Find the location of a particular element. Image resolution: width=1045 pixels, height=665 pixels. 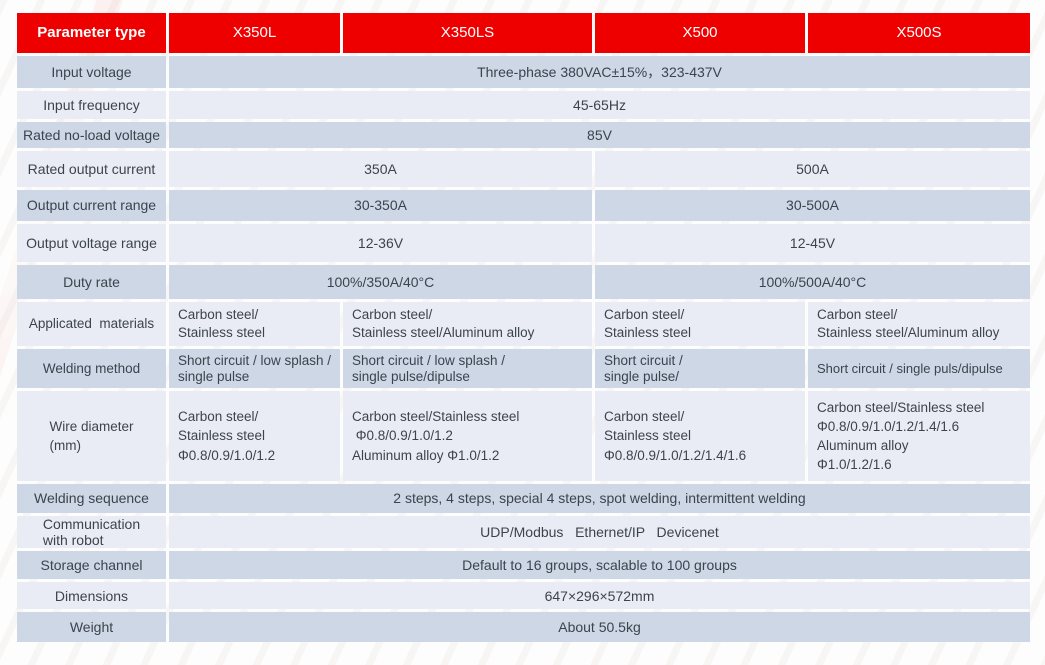

cell-x350l-value: Carbon steel/ Stainless steel is located at coordinates (254, 324).